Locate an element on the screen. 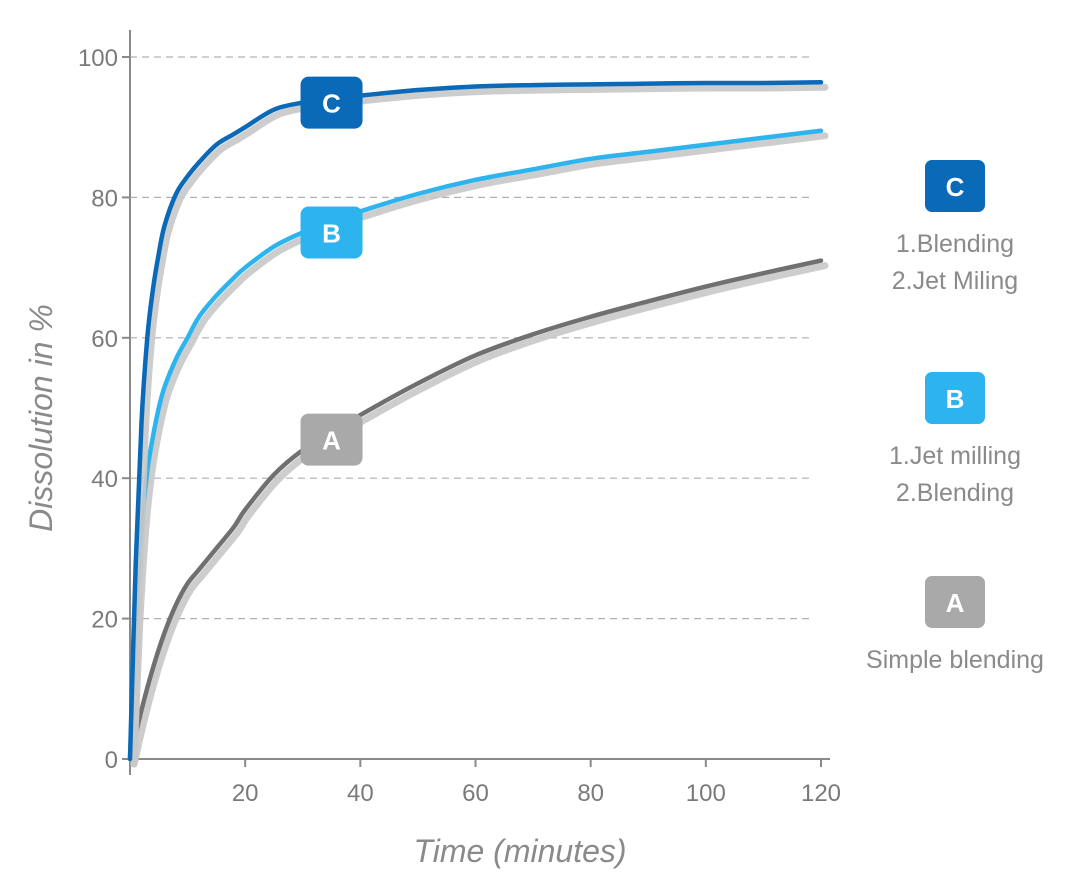 Image resolution: width=1080 pixels, height=879 pixels. curve-label-text-c: C is located at coordinates (331, 104).